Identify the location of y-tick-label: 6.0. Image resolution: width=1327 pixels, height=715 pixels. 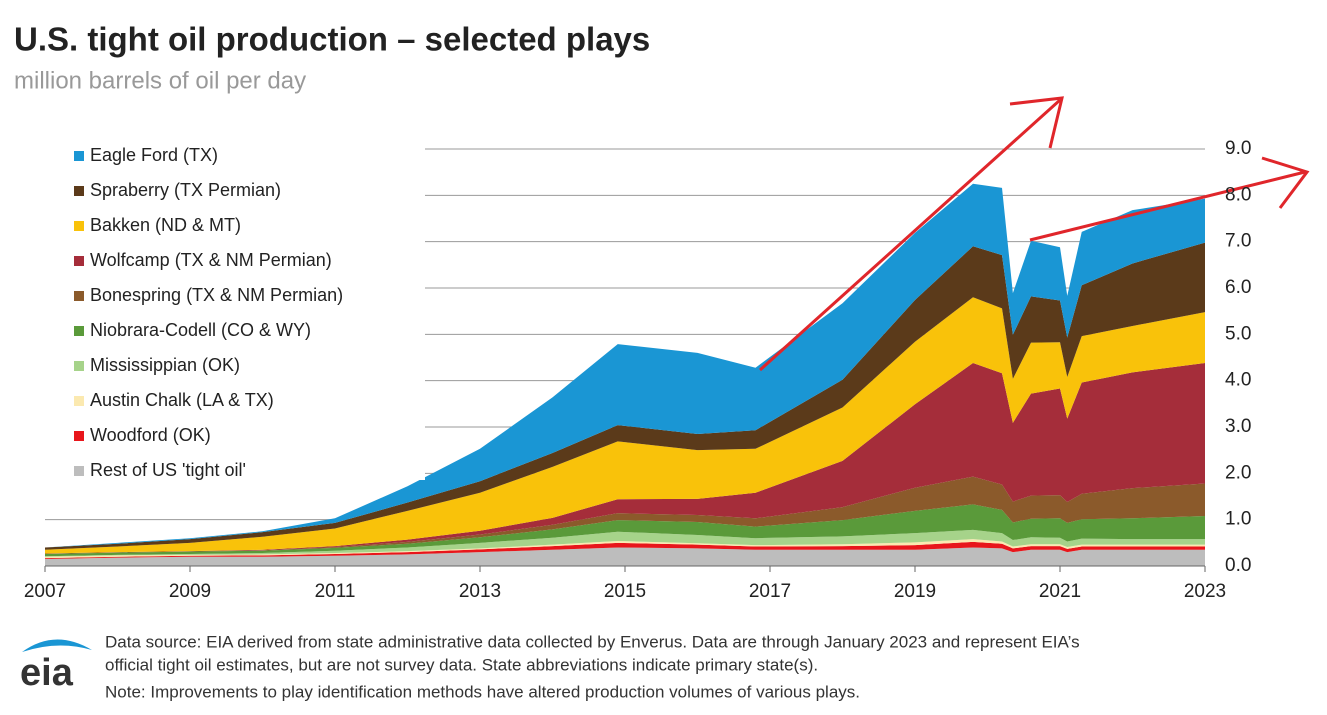
(1238, 287).